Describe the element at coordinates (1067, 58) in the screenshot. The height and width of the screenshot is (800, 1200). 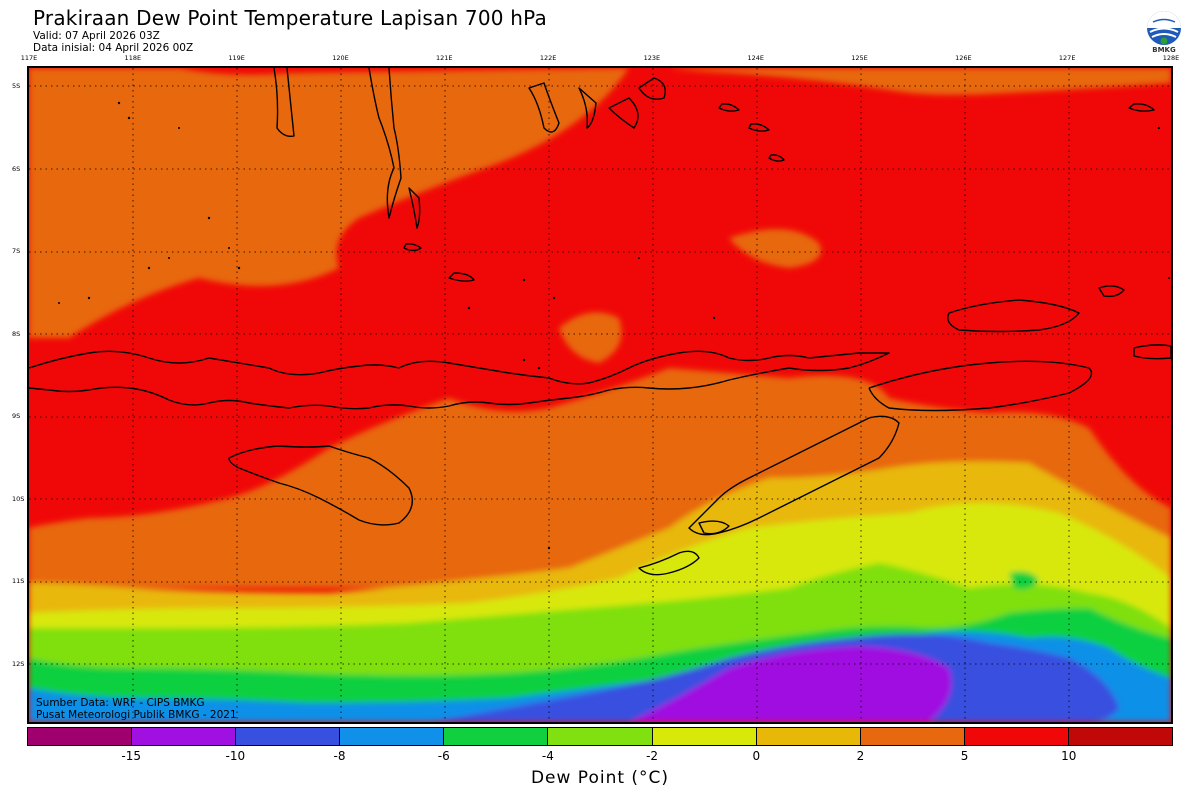
I see `lon-label: 127E` at that location.